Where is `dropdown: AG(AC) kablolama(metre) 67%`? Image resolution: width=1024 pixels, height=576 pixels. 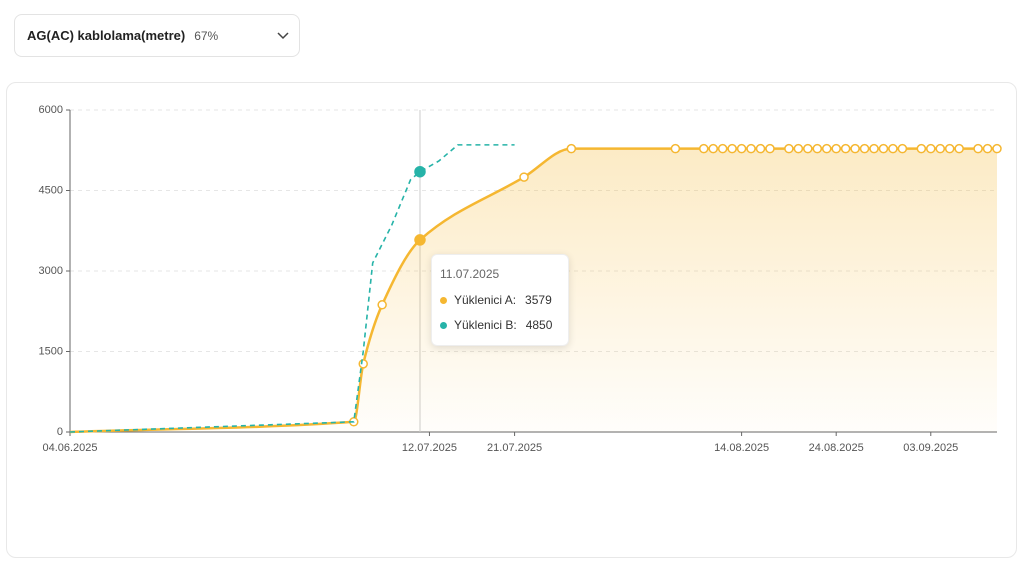
dropdown: AG(AC) kablolama(metre) 67% is located at coordinates (157, 35).